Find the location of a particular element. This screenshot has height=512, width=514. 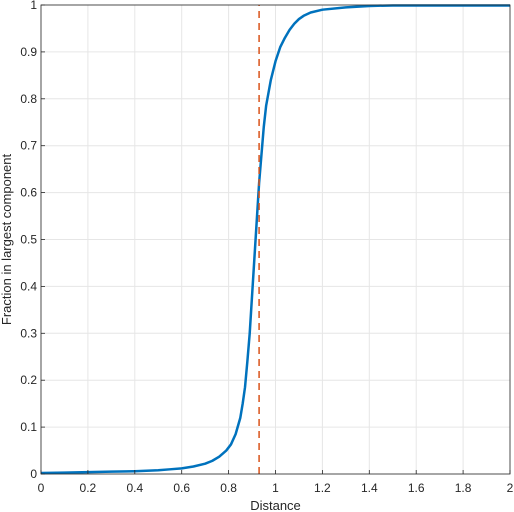

x-axis-title: Distance is located at coordinates (275, 505).